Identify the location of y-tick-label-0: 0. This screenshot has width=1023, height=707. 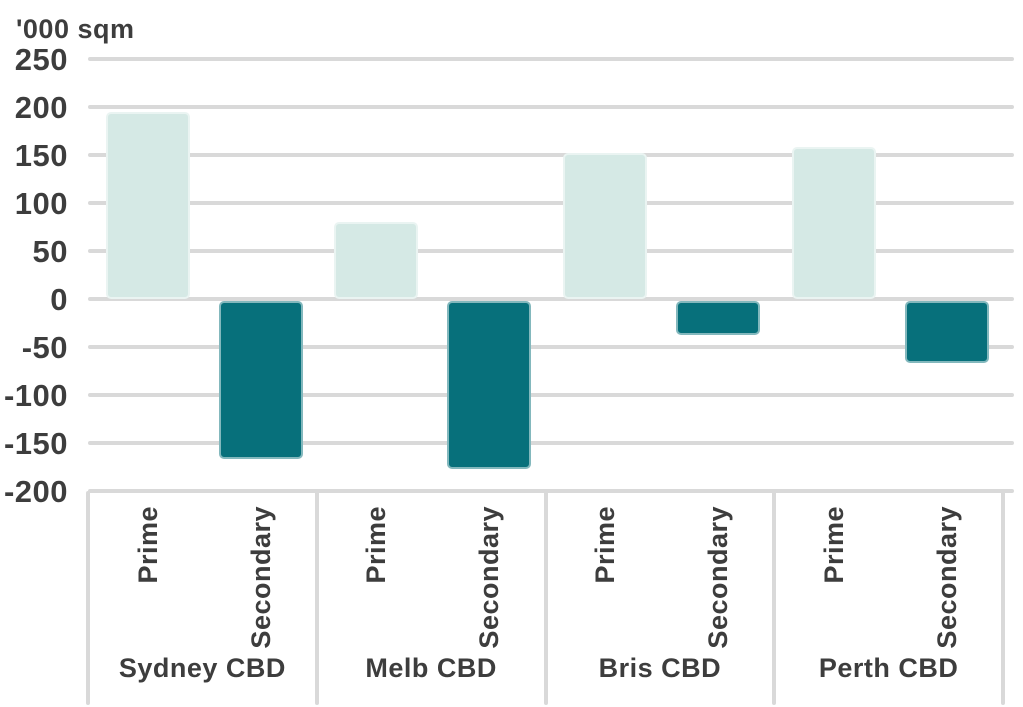
(59, 299).